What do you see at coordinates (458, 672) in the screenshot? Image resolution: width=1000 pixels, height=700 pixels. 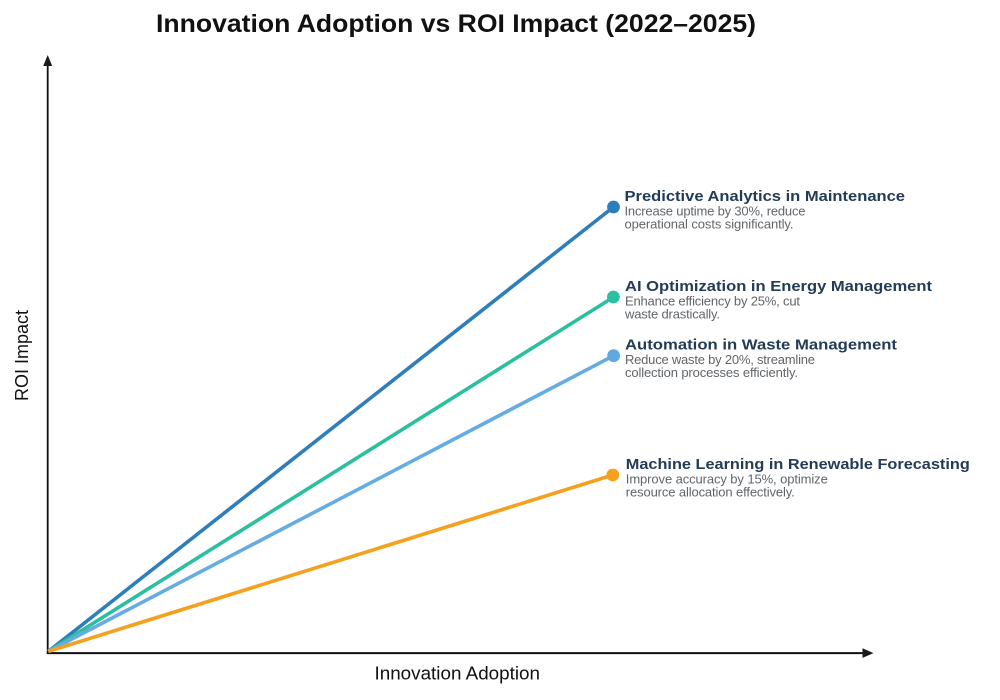 I see `svg-text: Innovation Adoption` at bounding box center [458, 672].